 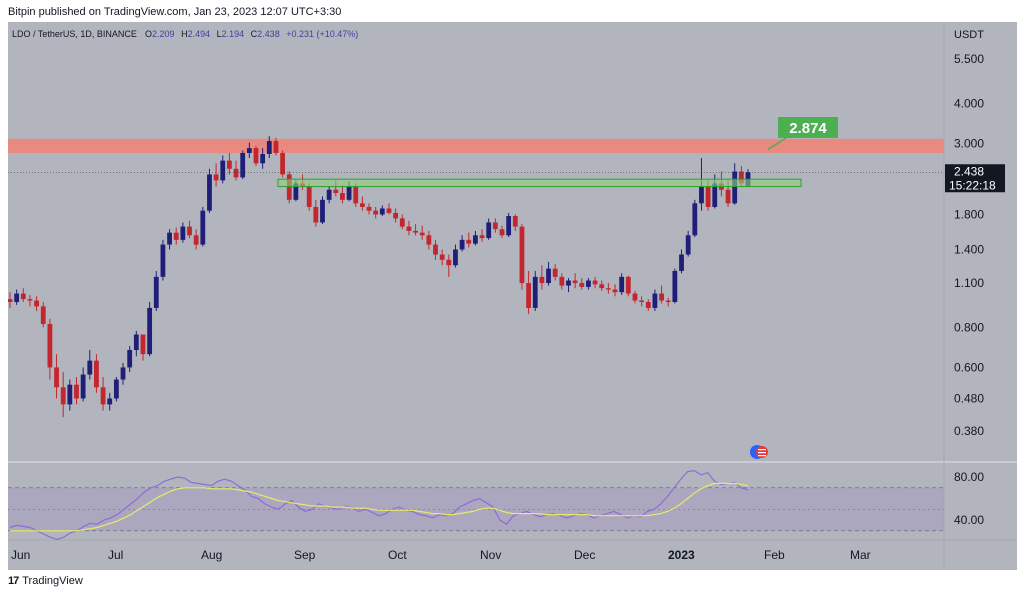 What do you see at coordinates (969, 143) in the screenshot?
I see `price-tick-2: 3.000` at bounding box center [969, 143].